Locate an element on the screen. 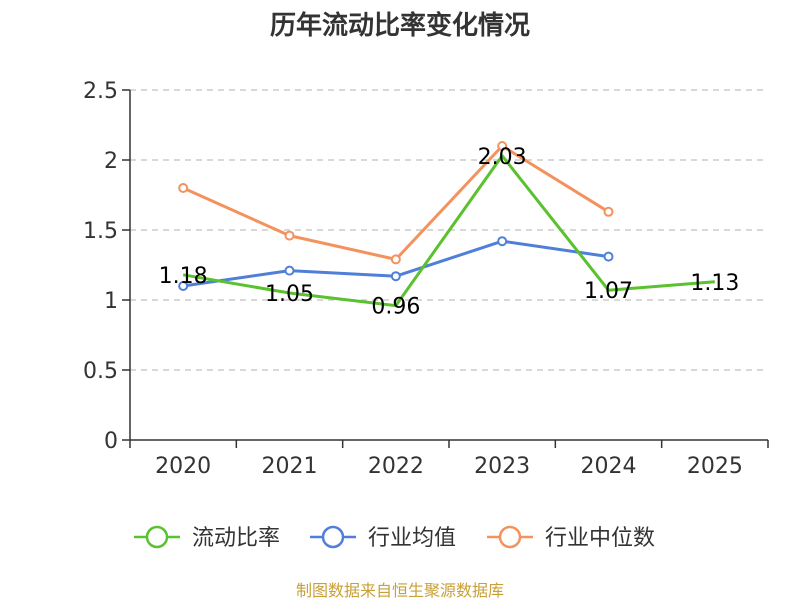  data-label: 1.07 is located at coordinates (608, 291).